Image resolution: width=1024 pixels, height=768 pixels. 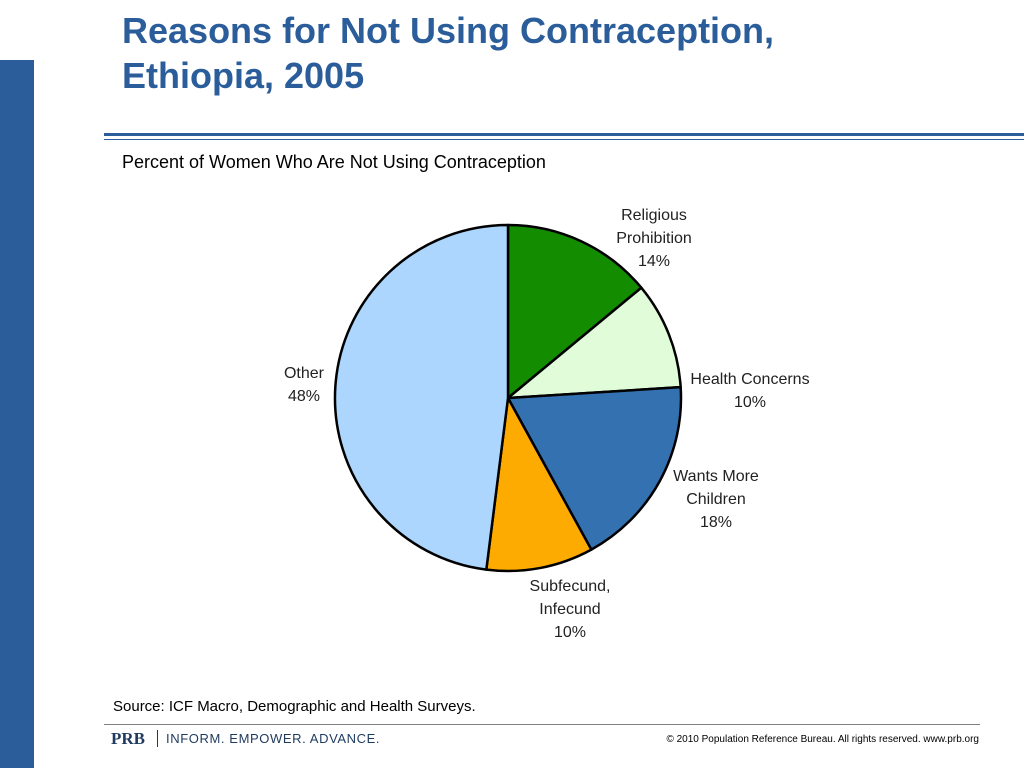 I want to click on pie-slice-religious-prohibition, so click(x=574, y=311).